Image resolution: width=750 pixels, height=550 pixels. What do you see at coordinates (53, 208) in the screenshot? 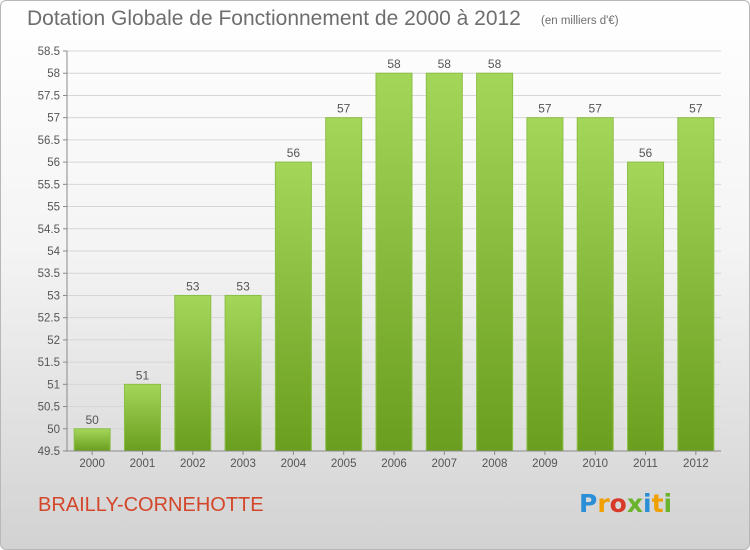
I see `y-tick-label: 55` at bounding box center [53, 208].